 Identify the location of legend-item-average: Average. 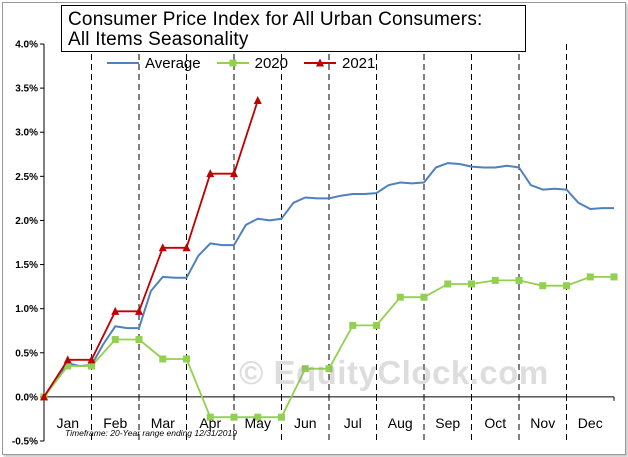
(153, 63).